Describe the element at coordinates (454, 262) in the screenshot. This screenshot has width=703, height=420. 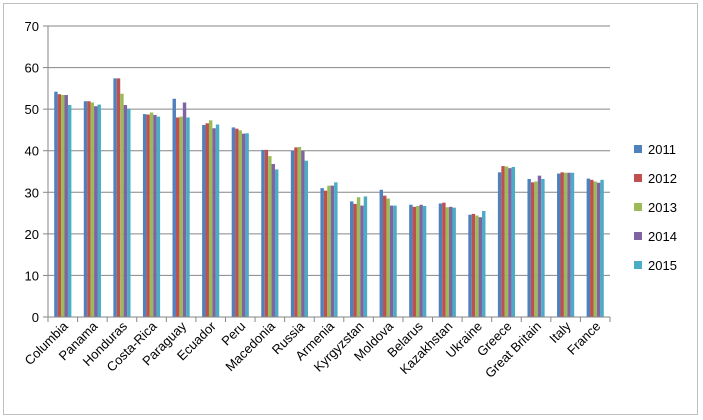
I see `bar-2015-kazakhstan` at that location.